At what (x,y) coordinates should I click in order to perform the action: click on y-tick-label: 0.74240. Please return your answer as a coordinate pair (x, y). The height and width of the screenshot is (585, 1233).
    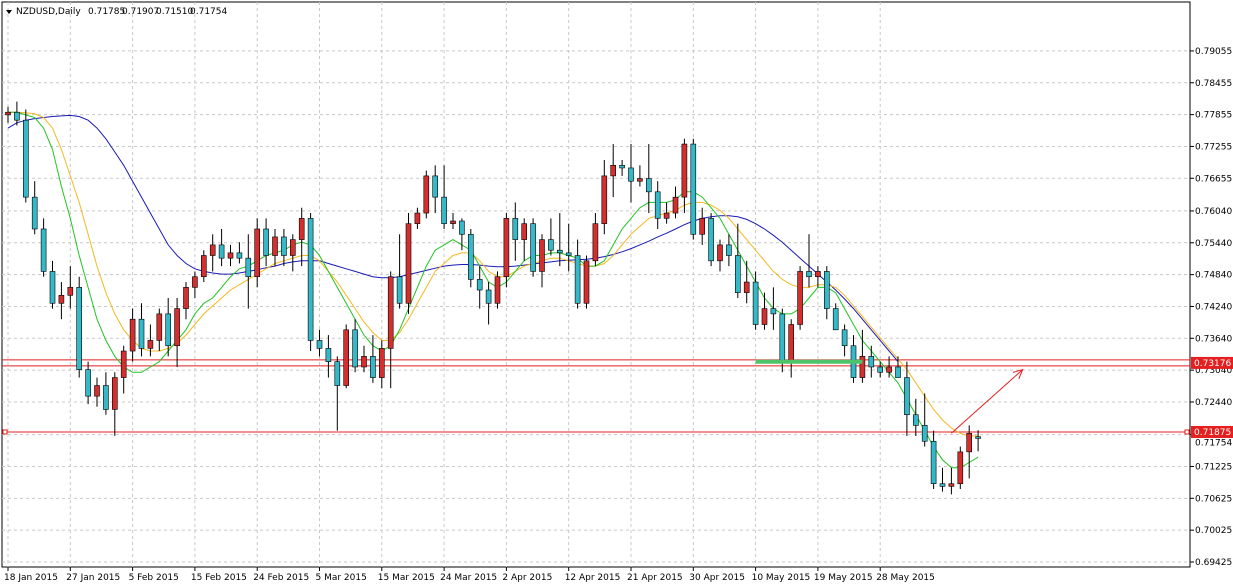
    Looking at the image, I should click on (1213, 307).